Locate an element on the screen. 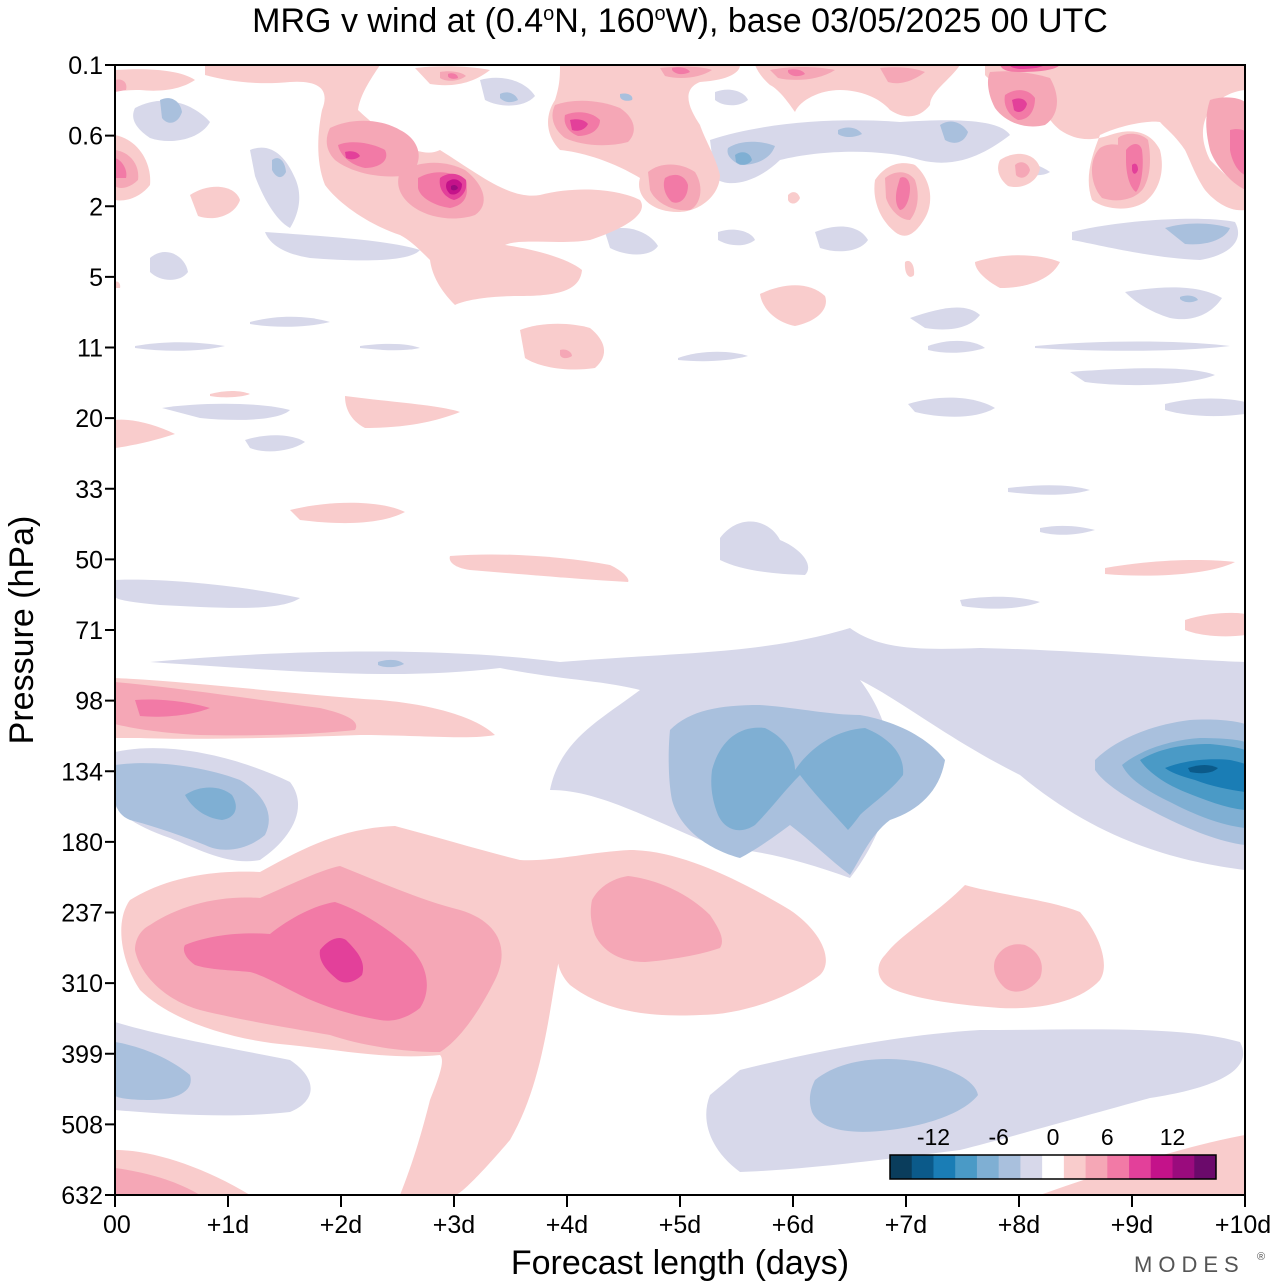 The height and width of the screenshot is (1286, 1280). neg-480-right is located at coordinates (893, 1095).